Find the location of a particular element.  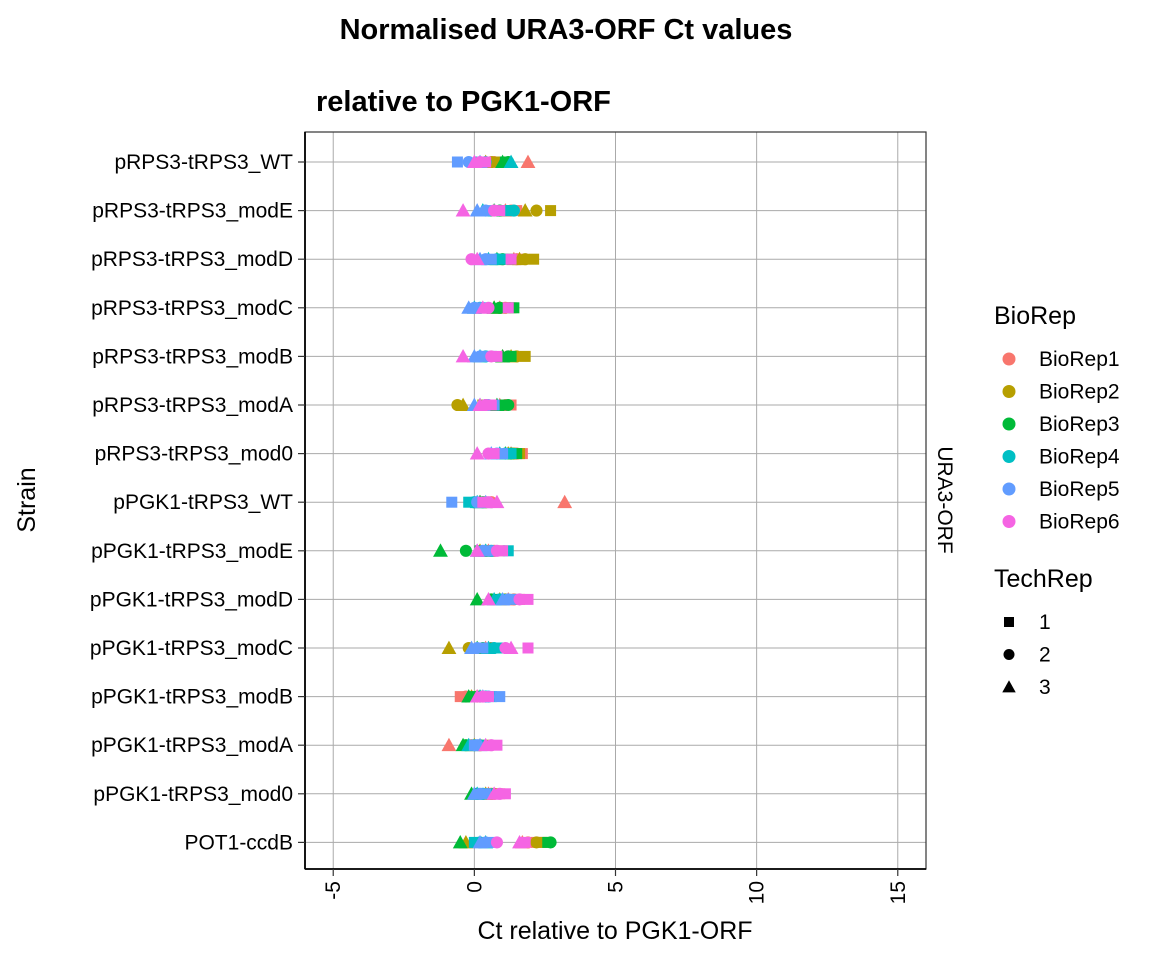

chart-title-line2: relative to PGK1-ORF is located at coordinates (463, 102).